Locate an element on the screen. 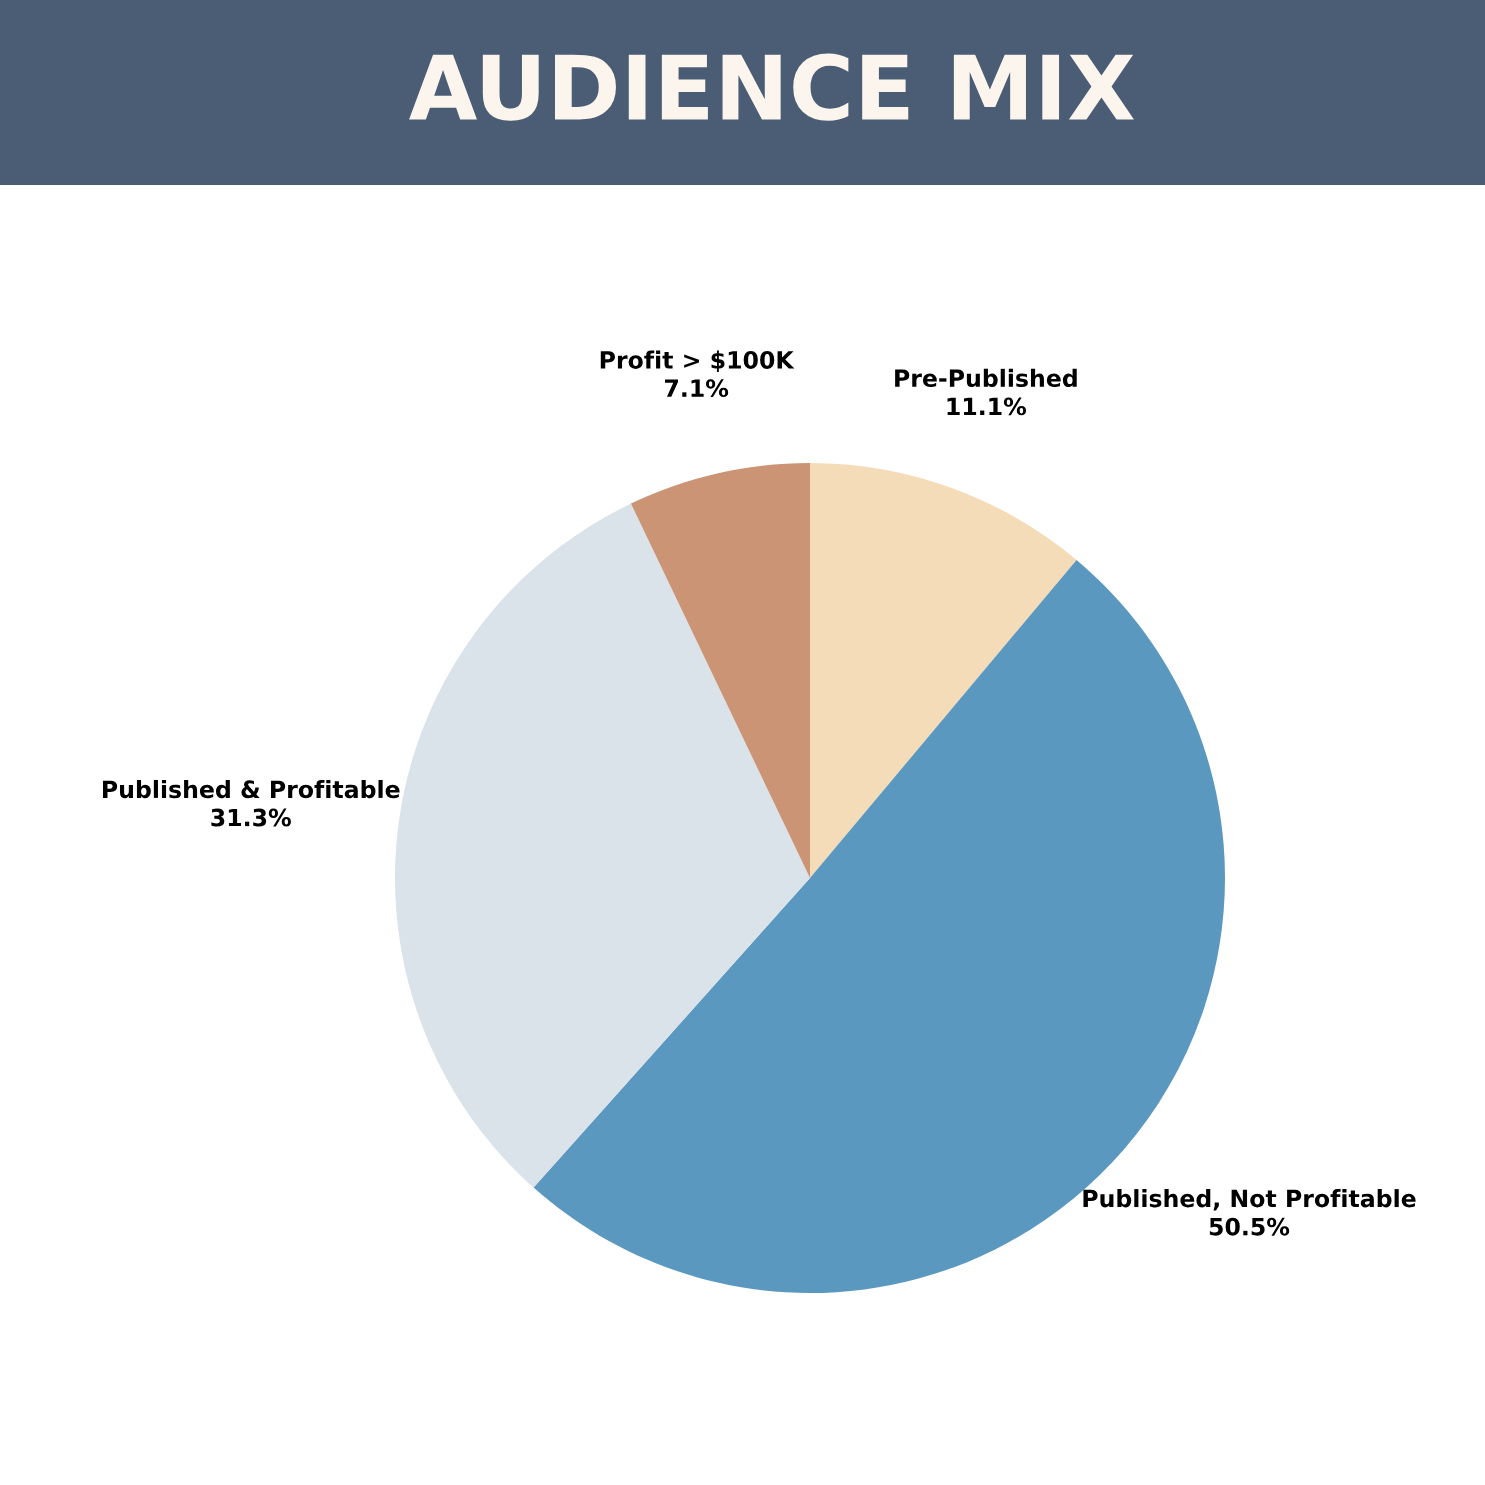  slice-label: Profit > $100K is located at coordinates (697, 361).